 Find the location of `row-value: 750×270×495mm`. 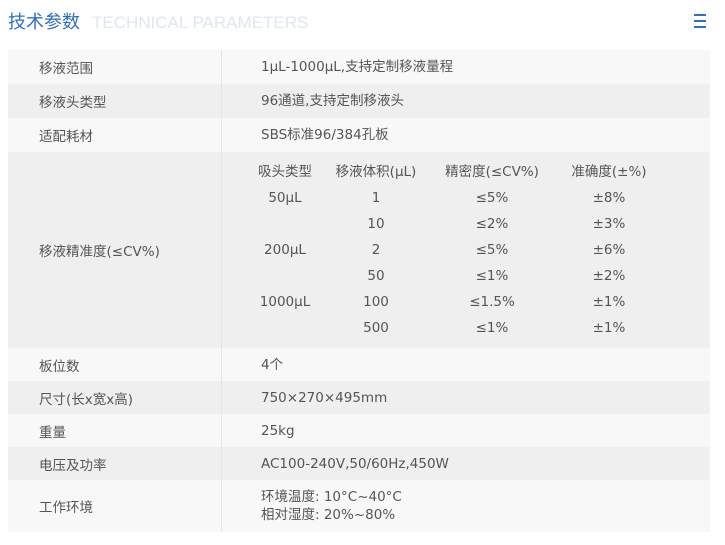

row-value: 750×270×495mm is located at coordinates (324, 397).